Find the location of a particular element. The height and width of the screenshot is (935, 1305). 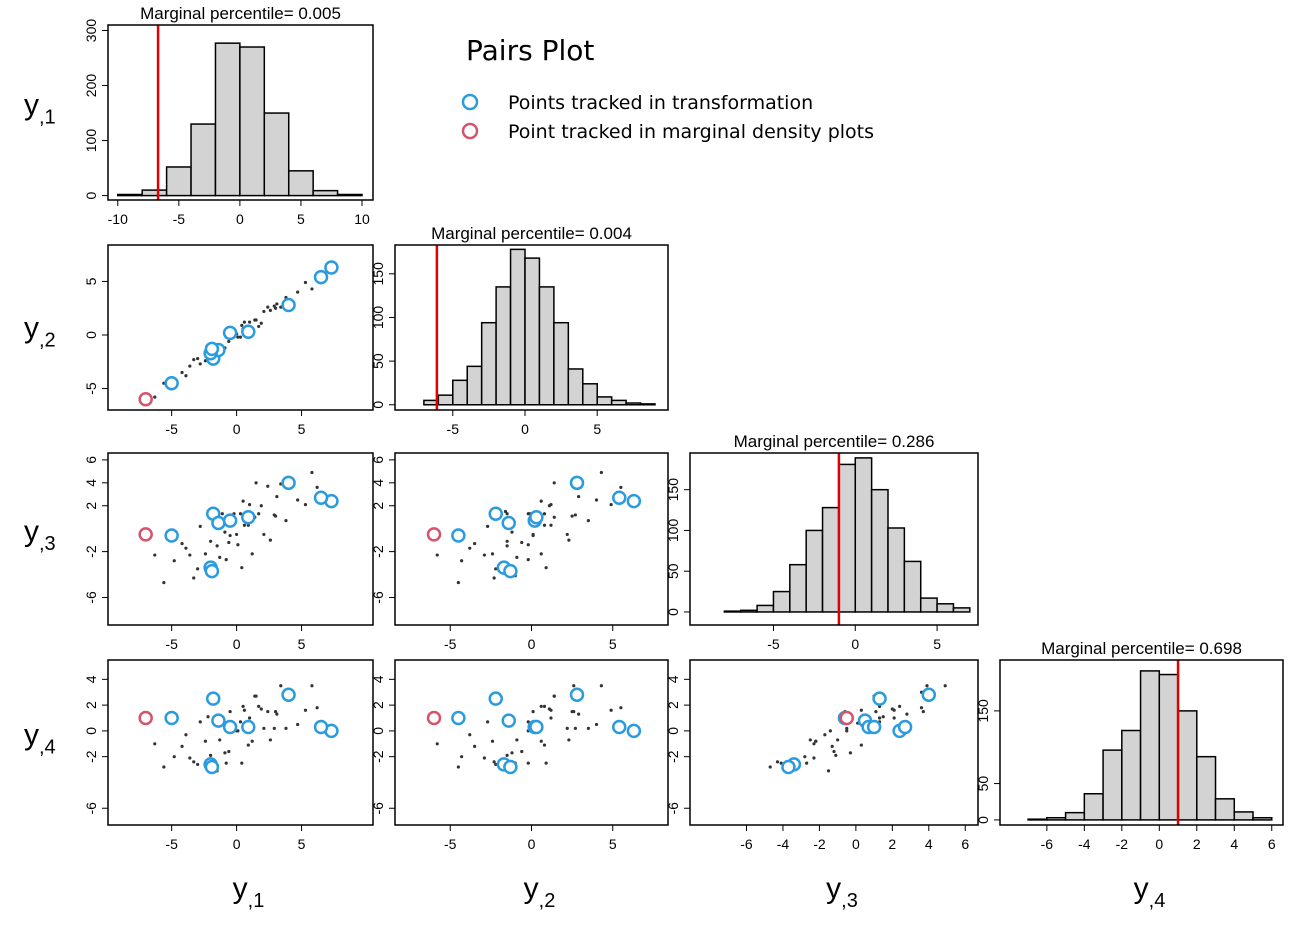

column-variable-label: y,4 is located at coordinates (1150, 892).